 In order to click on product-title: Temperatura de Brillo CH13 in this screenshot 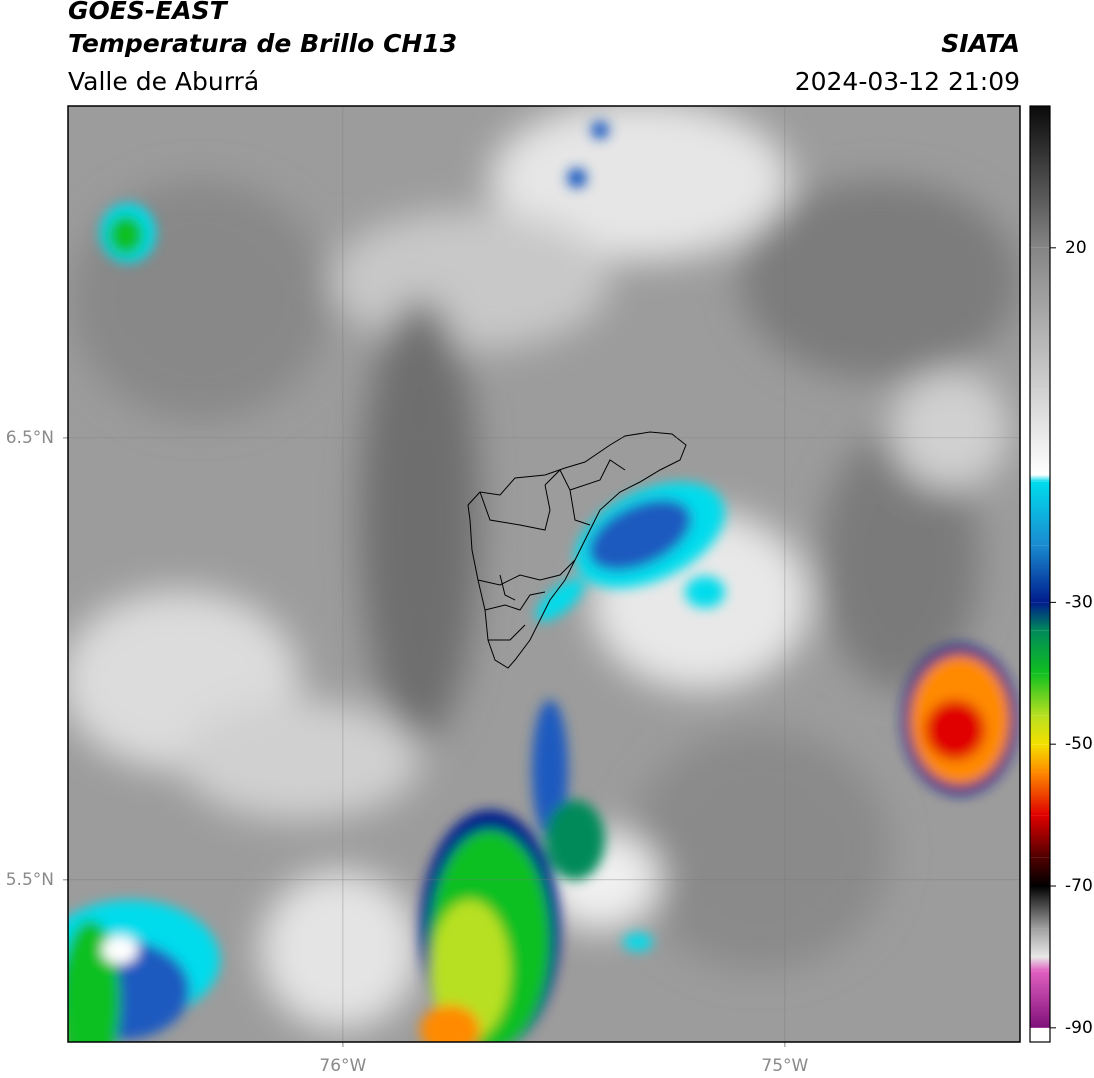, I will do `click(262, 43)`.